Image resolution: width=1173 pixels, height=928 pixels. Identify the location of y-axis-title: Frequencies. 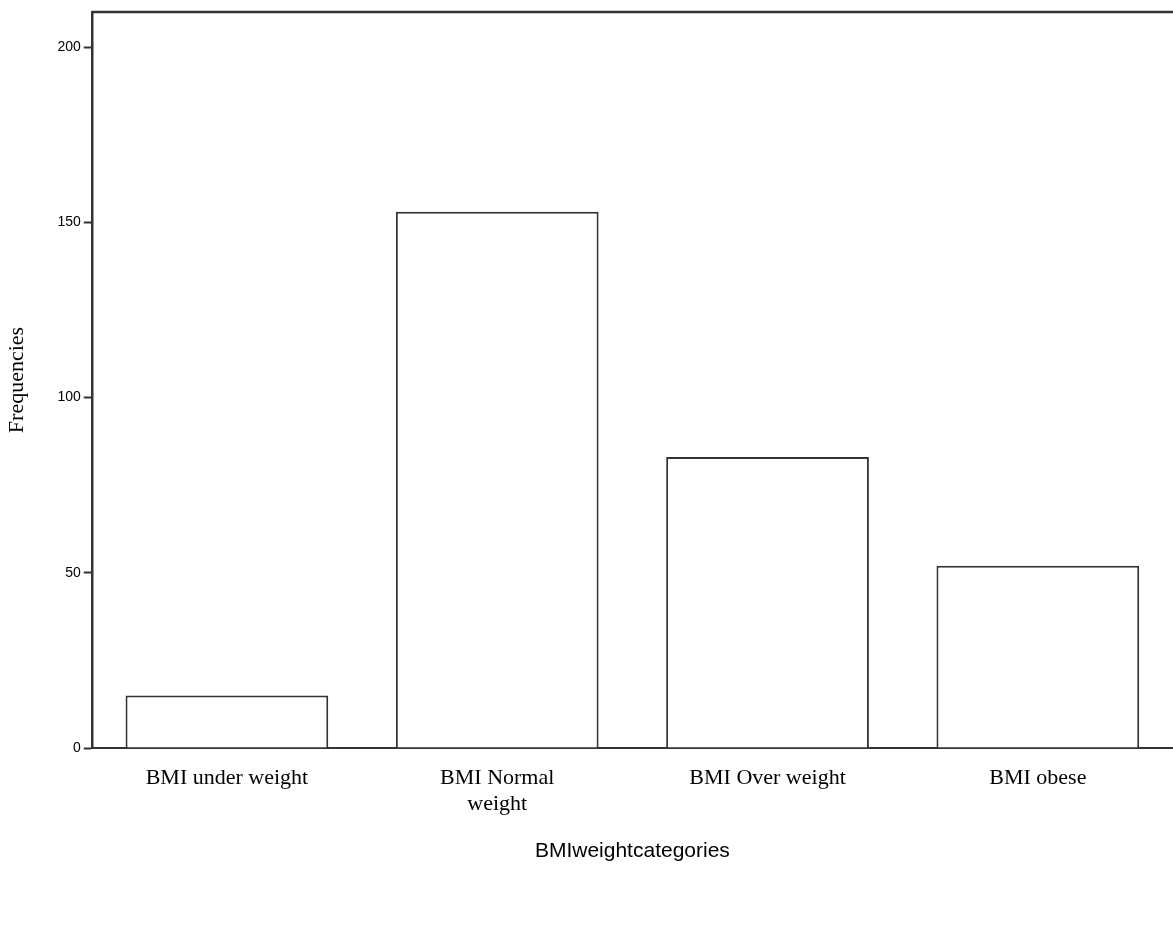
(15, 380).